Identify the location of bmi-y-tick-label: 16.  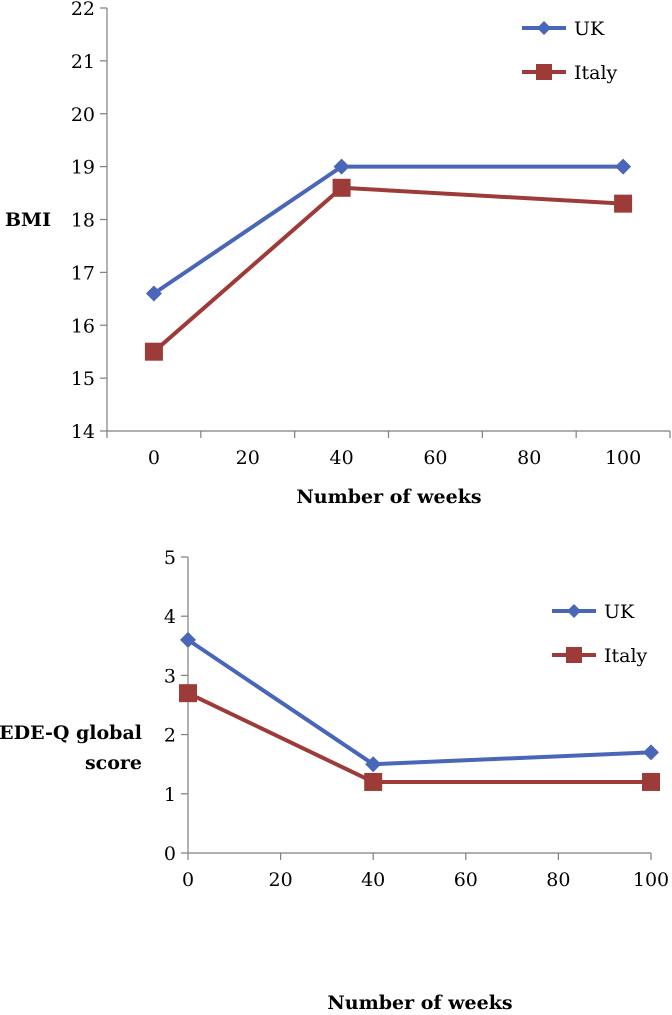
(83, 326).